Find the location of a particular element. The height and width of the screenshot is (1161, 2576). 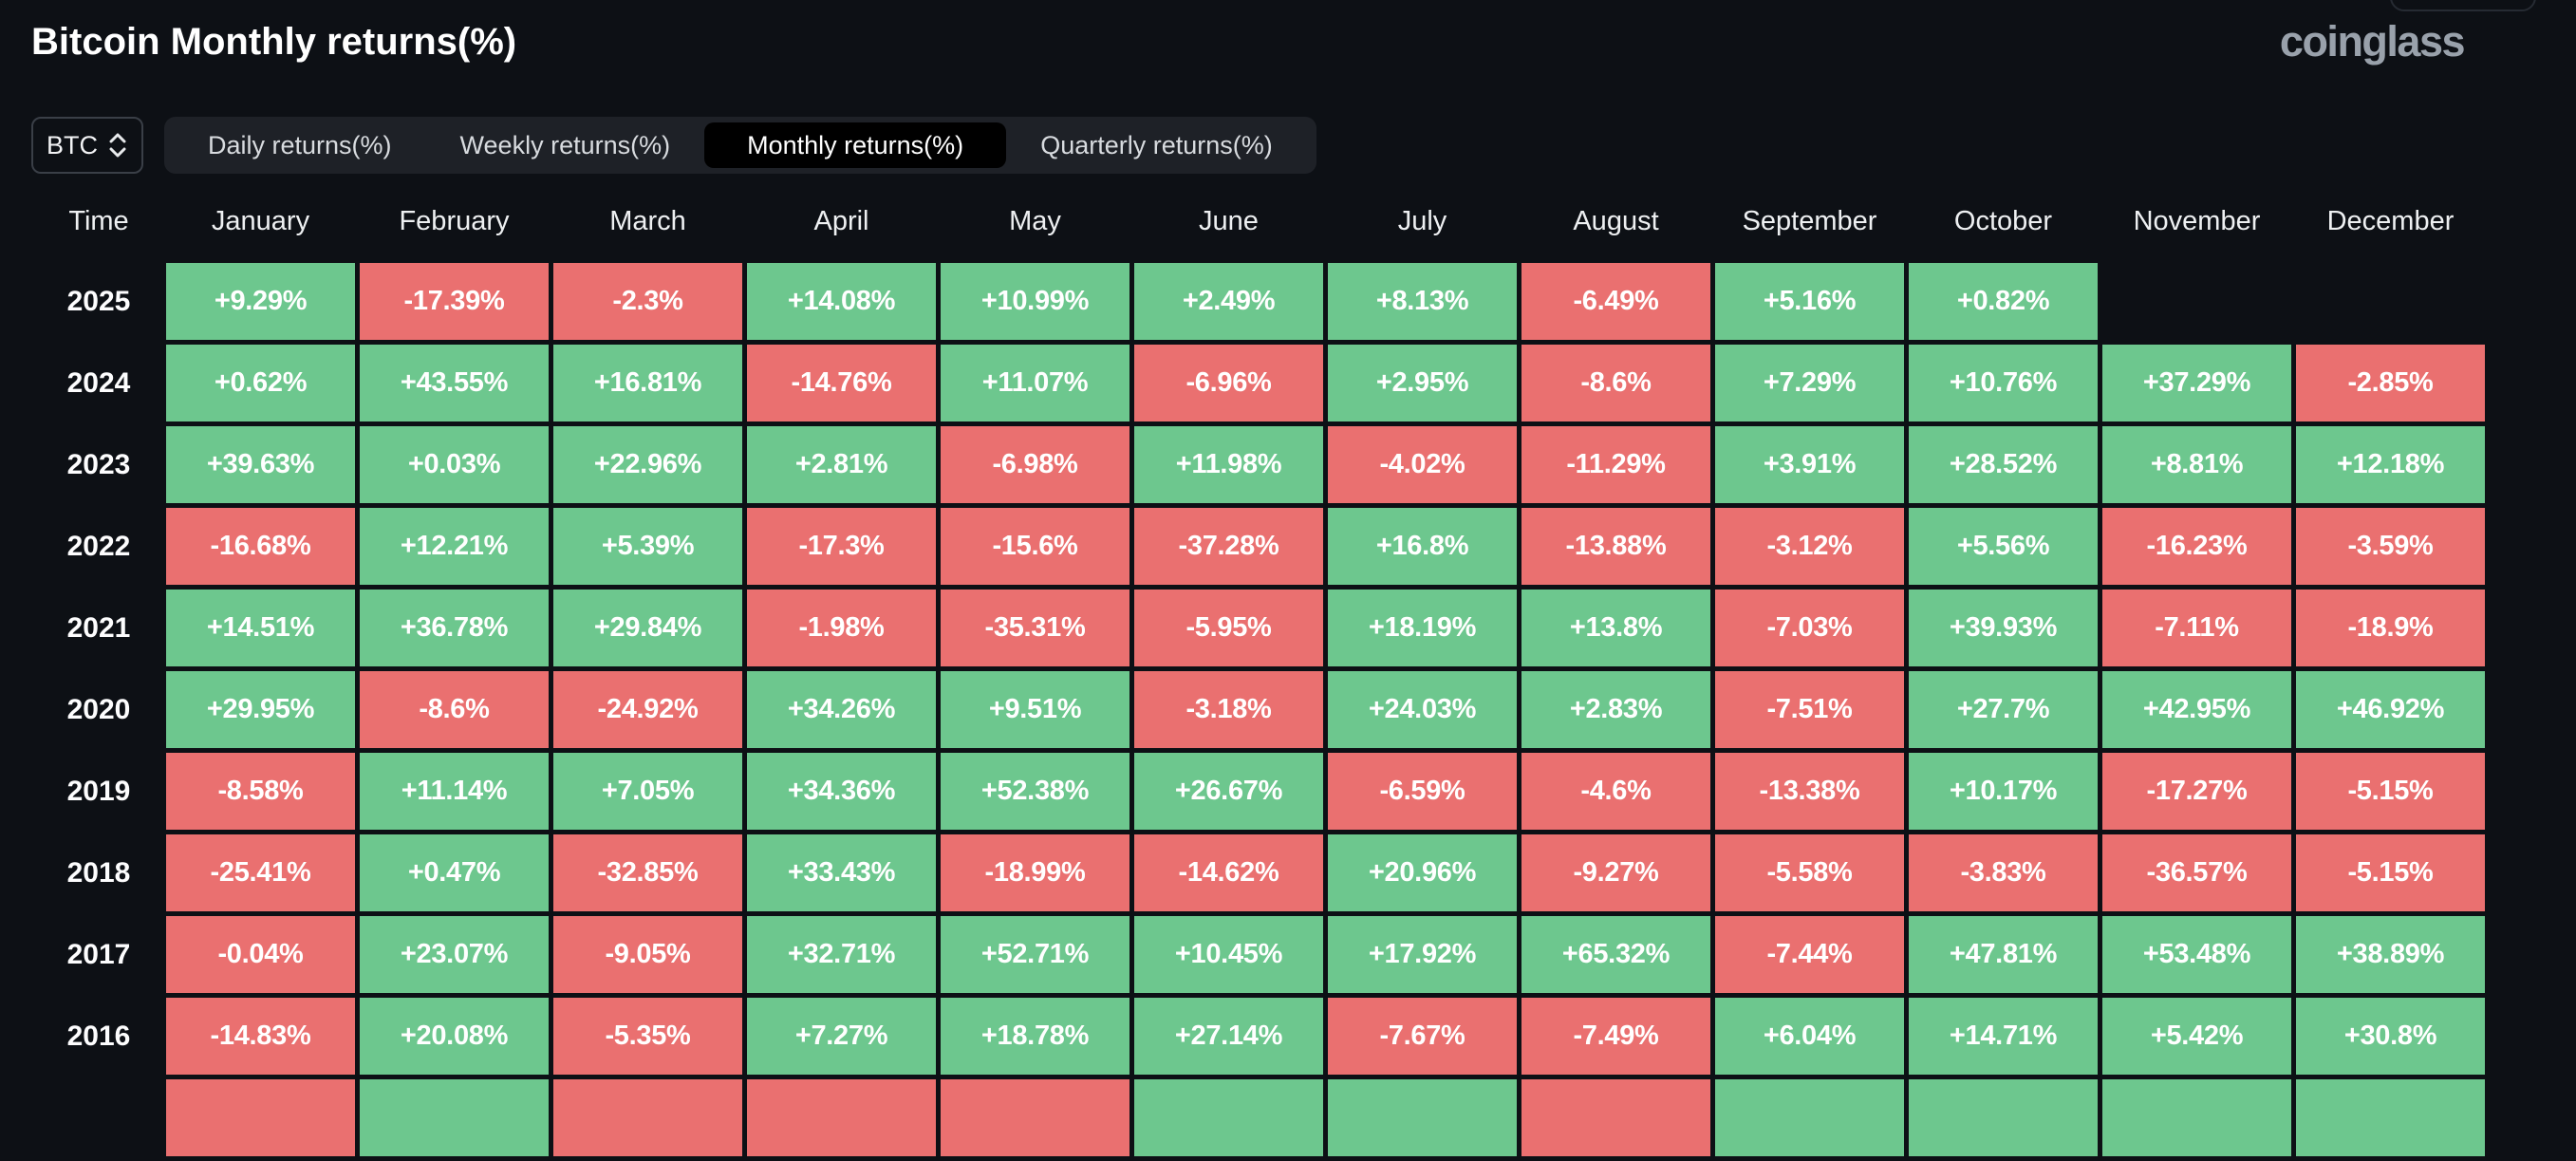

return-cell: -7.67% is located at coordinates (1422, 1036).